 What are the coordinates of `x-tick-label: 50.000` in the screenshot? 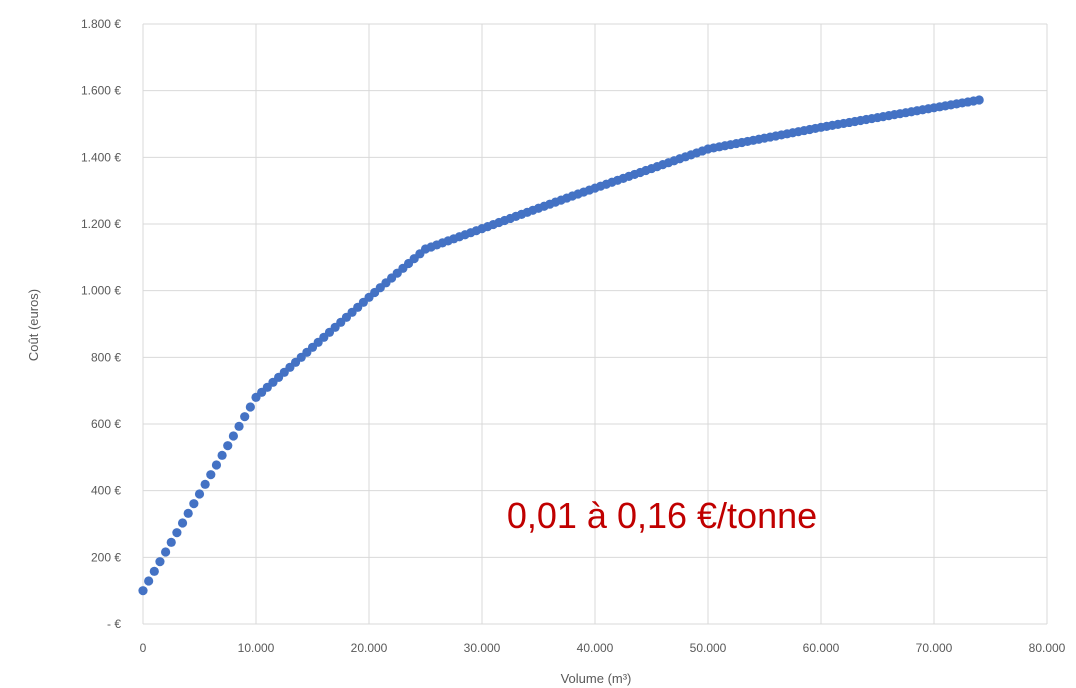 It's located at (708, 648).